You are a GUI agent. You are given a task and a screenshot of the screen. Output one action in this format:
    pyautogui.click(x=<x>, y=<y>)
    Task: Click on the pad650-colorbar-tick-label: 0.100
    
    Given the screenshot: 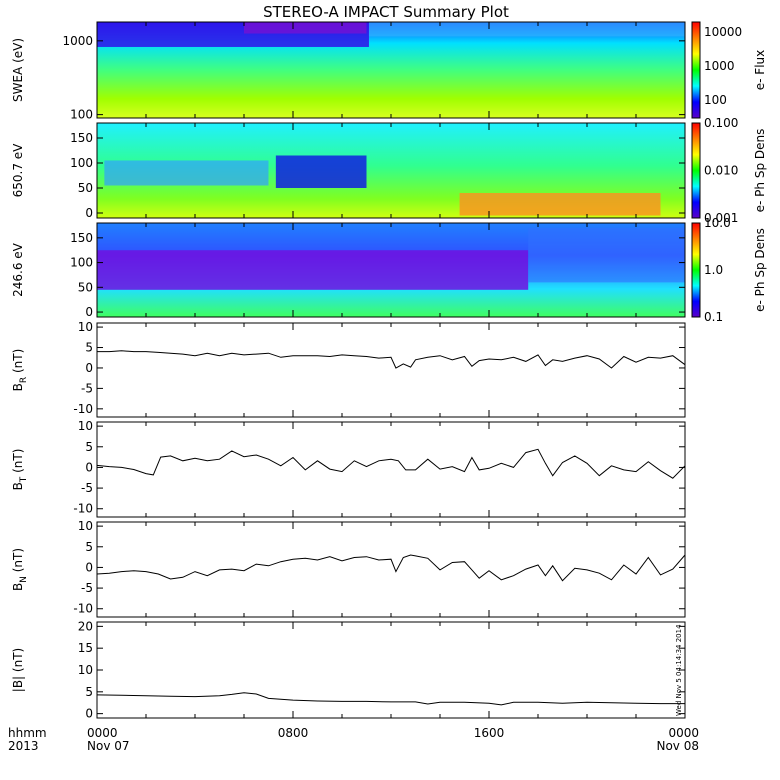 What is the action you would take?
    pyautogui.click(x=721, y=123)
    